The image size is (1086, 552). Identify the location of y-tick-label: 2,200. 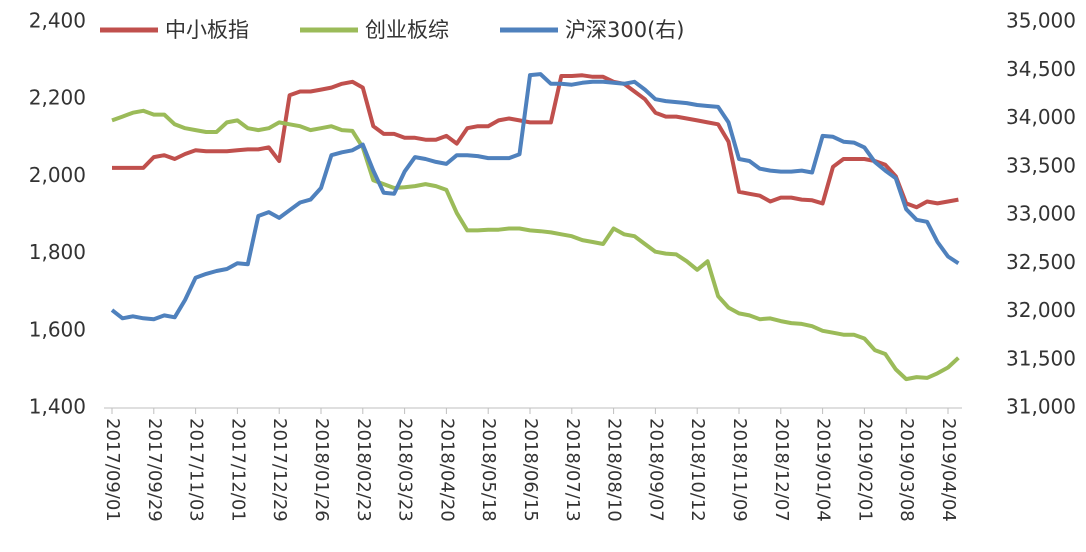
(57, 98).